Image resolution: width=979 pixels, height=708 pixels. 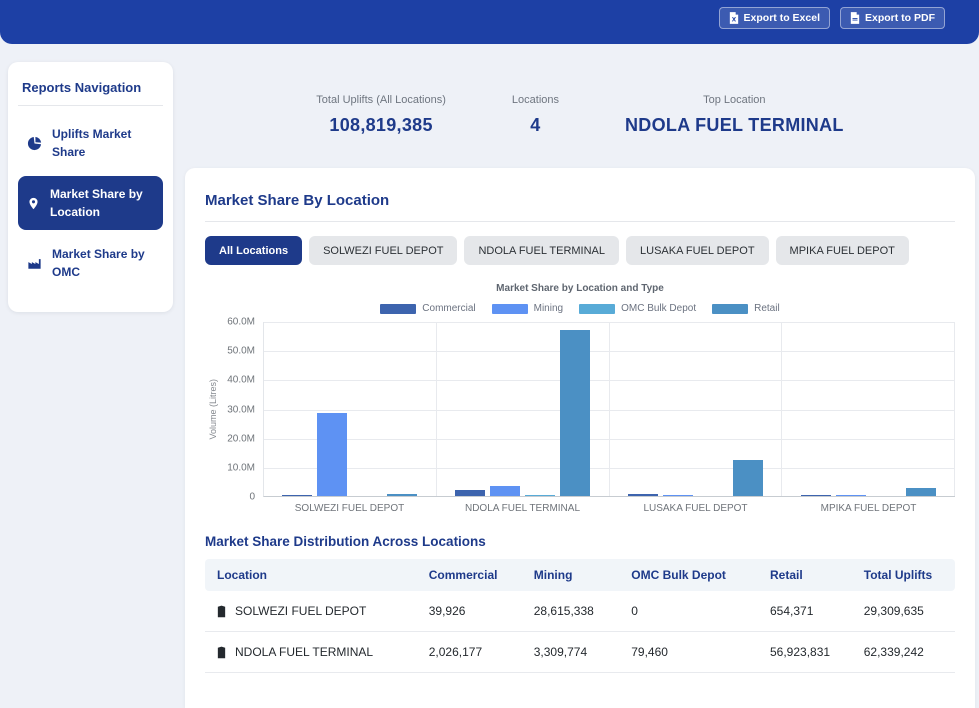 I want to click on column-header-total-uplifts: Total Uplifts, so click(x=904, y=575).